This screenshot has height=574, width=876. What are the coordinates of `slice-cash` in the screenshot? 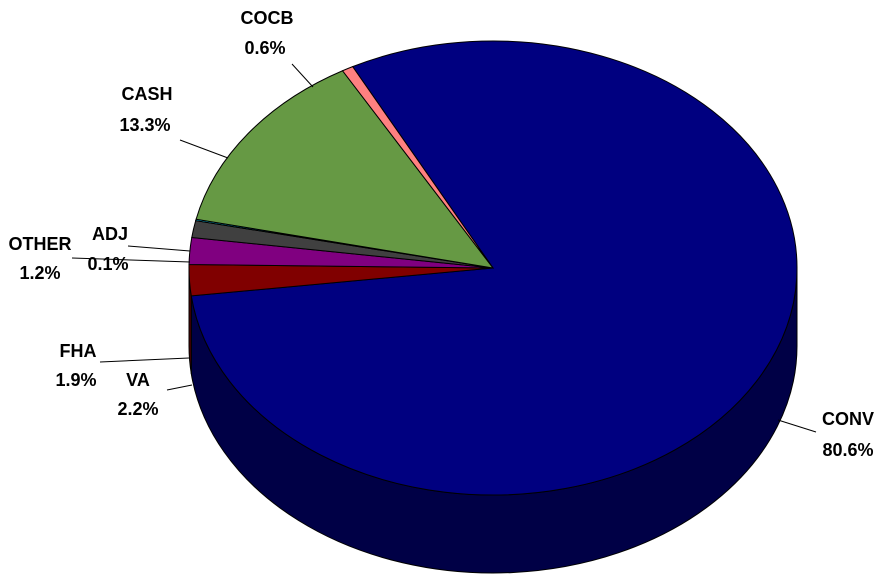 It's located at (345, 169).